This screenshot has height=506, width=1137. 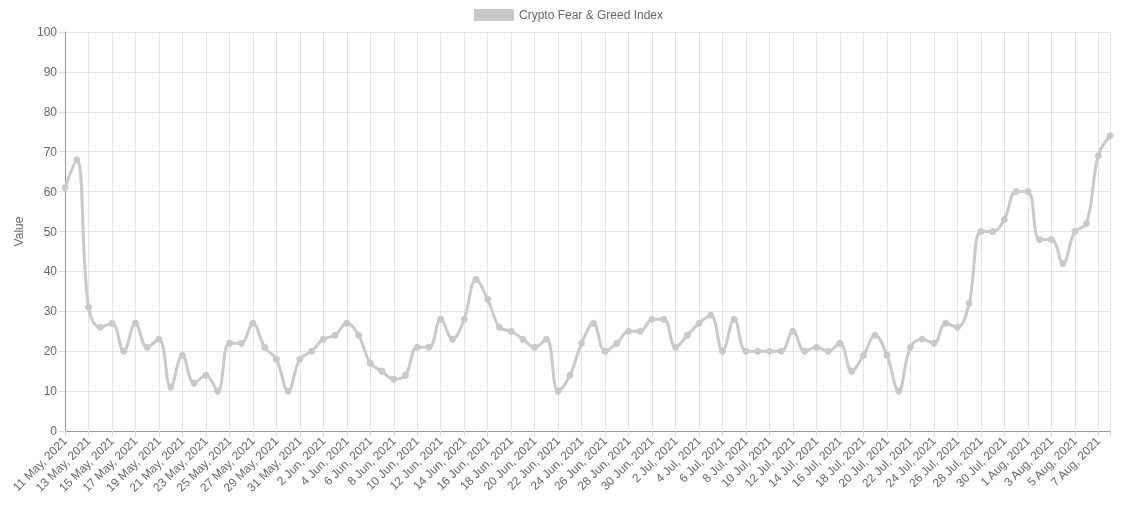 What do you see at coordinates (50, 71) in the screenshot?
I see `y-tick-label: 90` at bounding box center [50, 71].